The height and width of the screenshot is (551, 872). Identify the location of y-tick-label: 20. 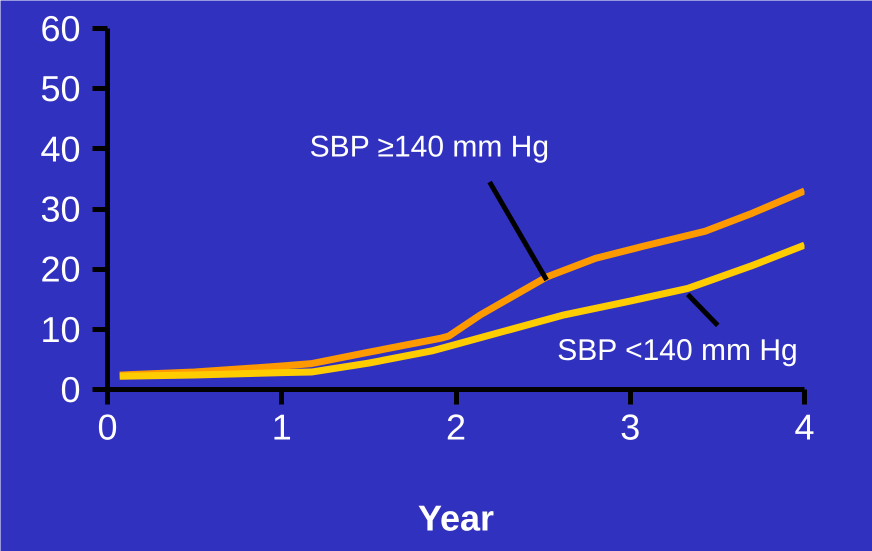
(60, 269).